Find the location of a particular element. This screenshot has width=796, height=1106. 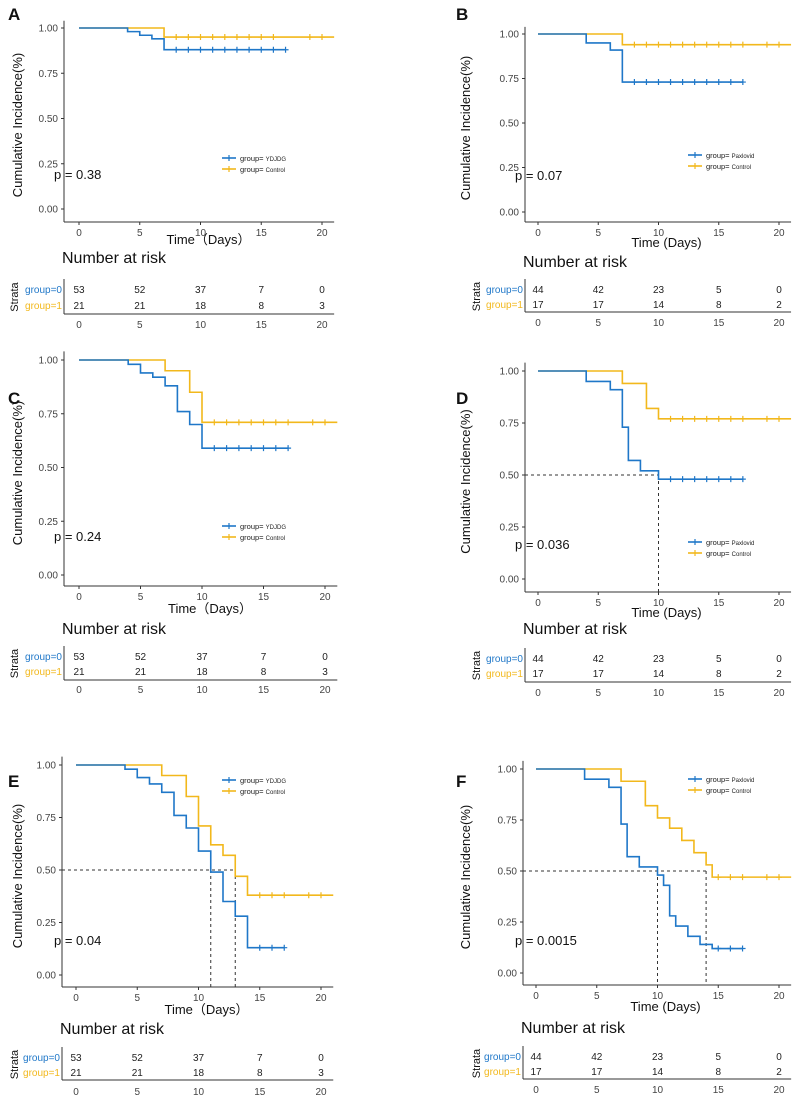

p-value: p = 0.07 is located at coordinates (538, 175).